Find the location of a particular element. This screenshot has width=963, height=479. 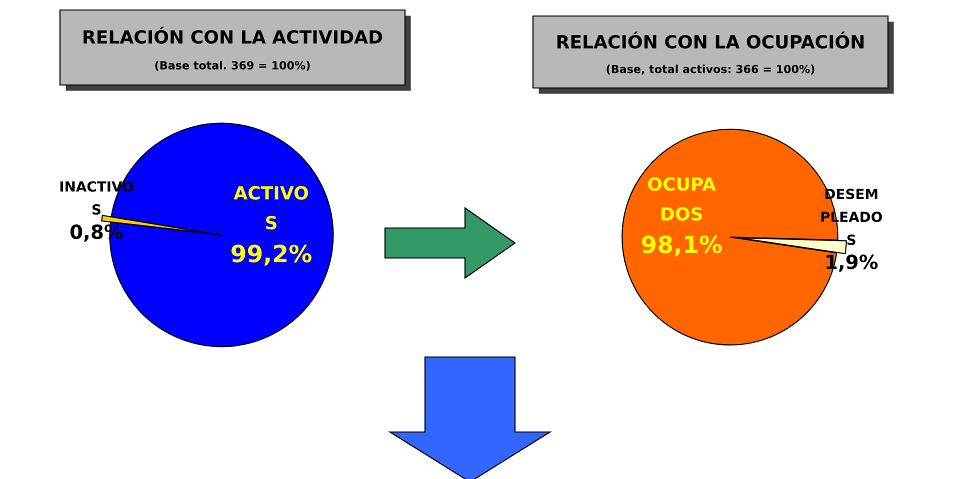

chart-subtitle: (Base, total activos: 366 = 100%) is located at coordinates (710, 69).